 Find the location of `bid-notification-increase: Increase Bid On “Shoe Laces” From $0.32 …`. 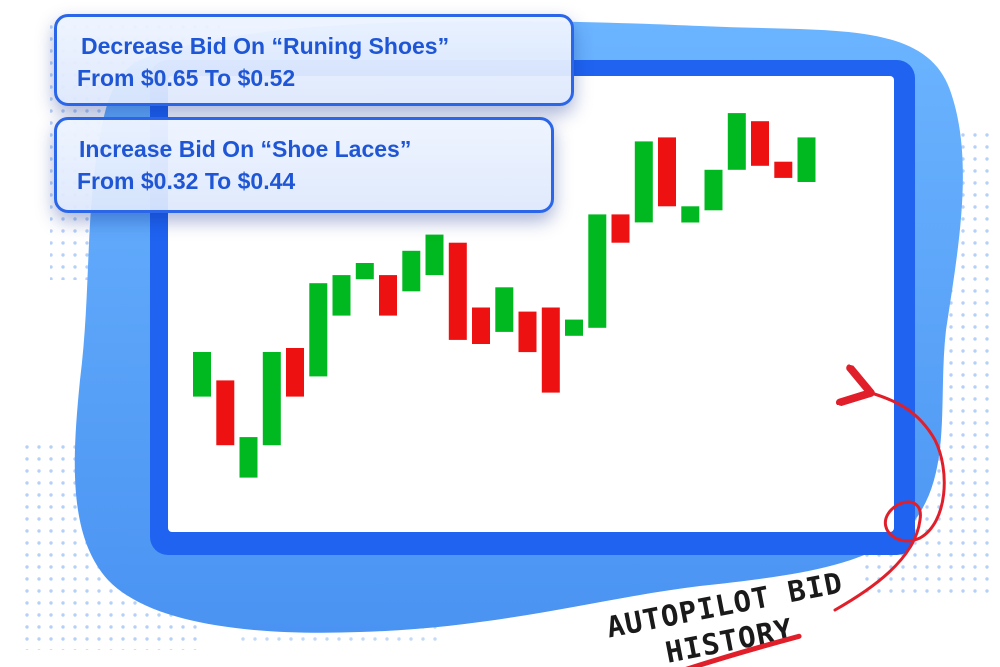

bid-notification-increase: Increase Bid On “Shoe Laces” From $0.32 … is located at coordinates (304, 165).